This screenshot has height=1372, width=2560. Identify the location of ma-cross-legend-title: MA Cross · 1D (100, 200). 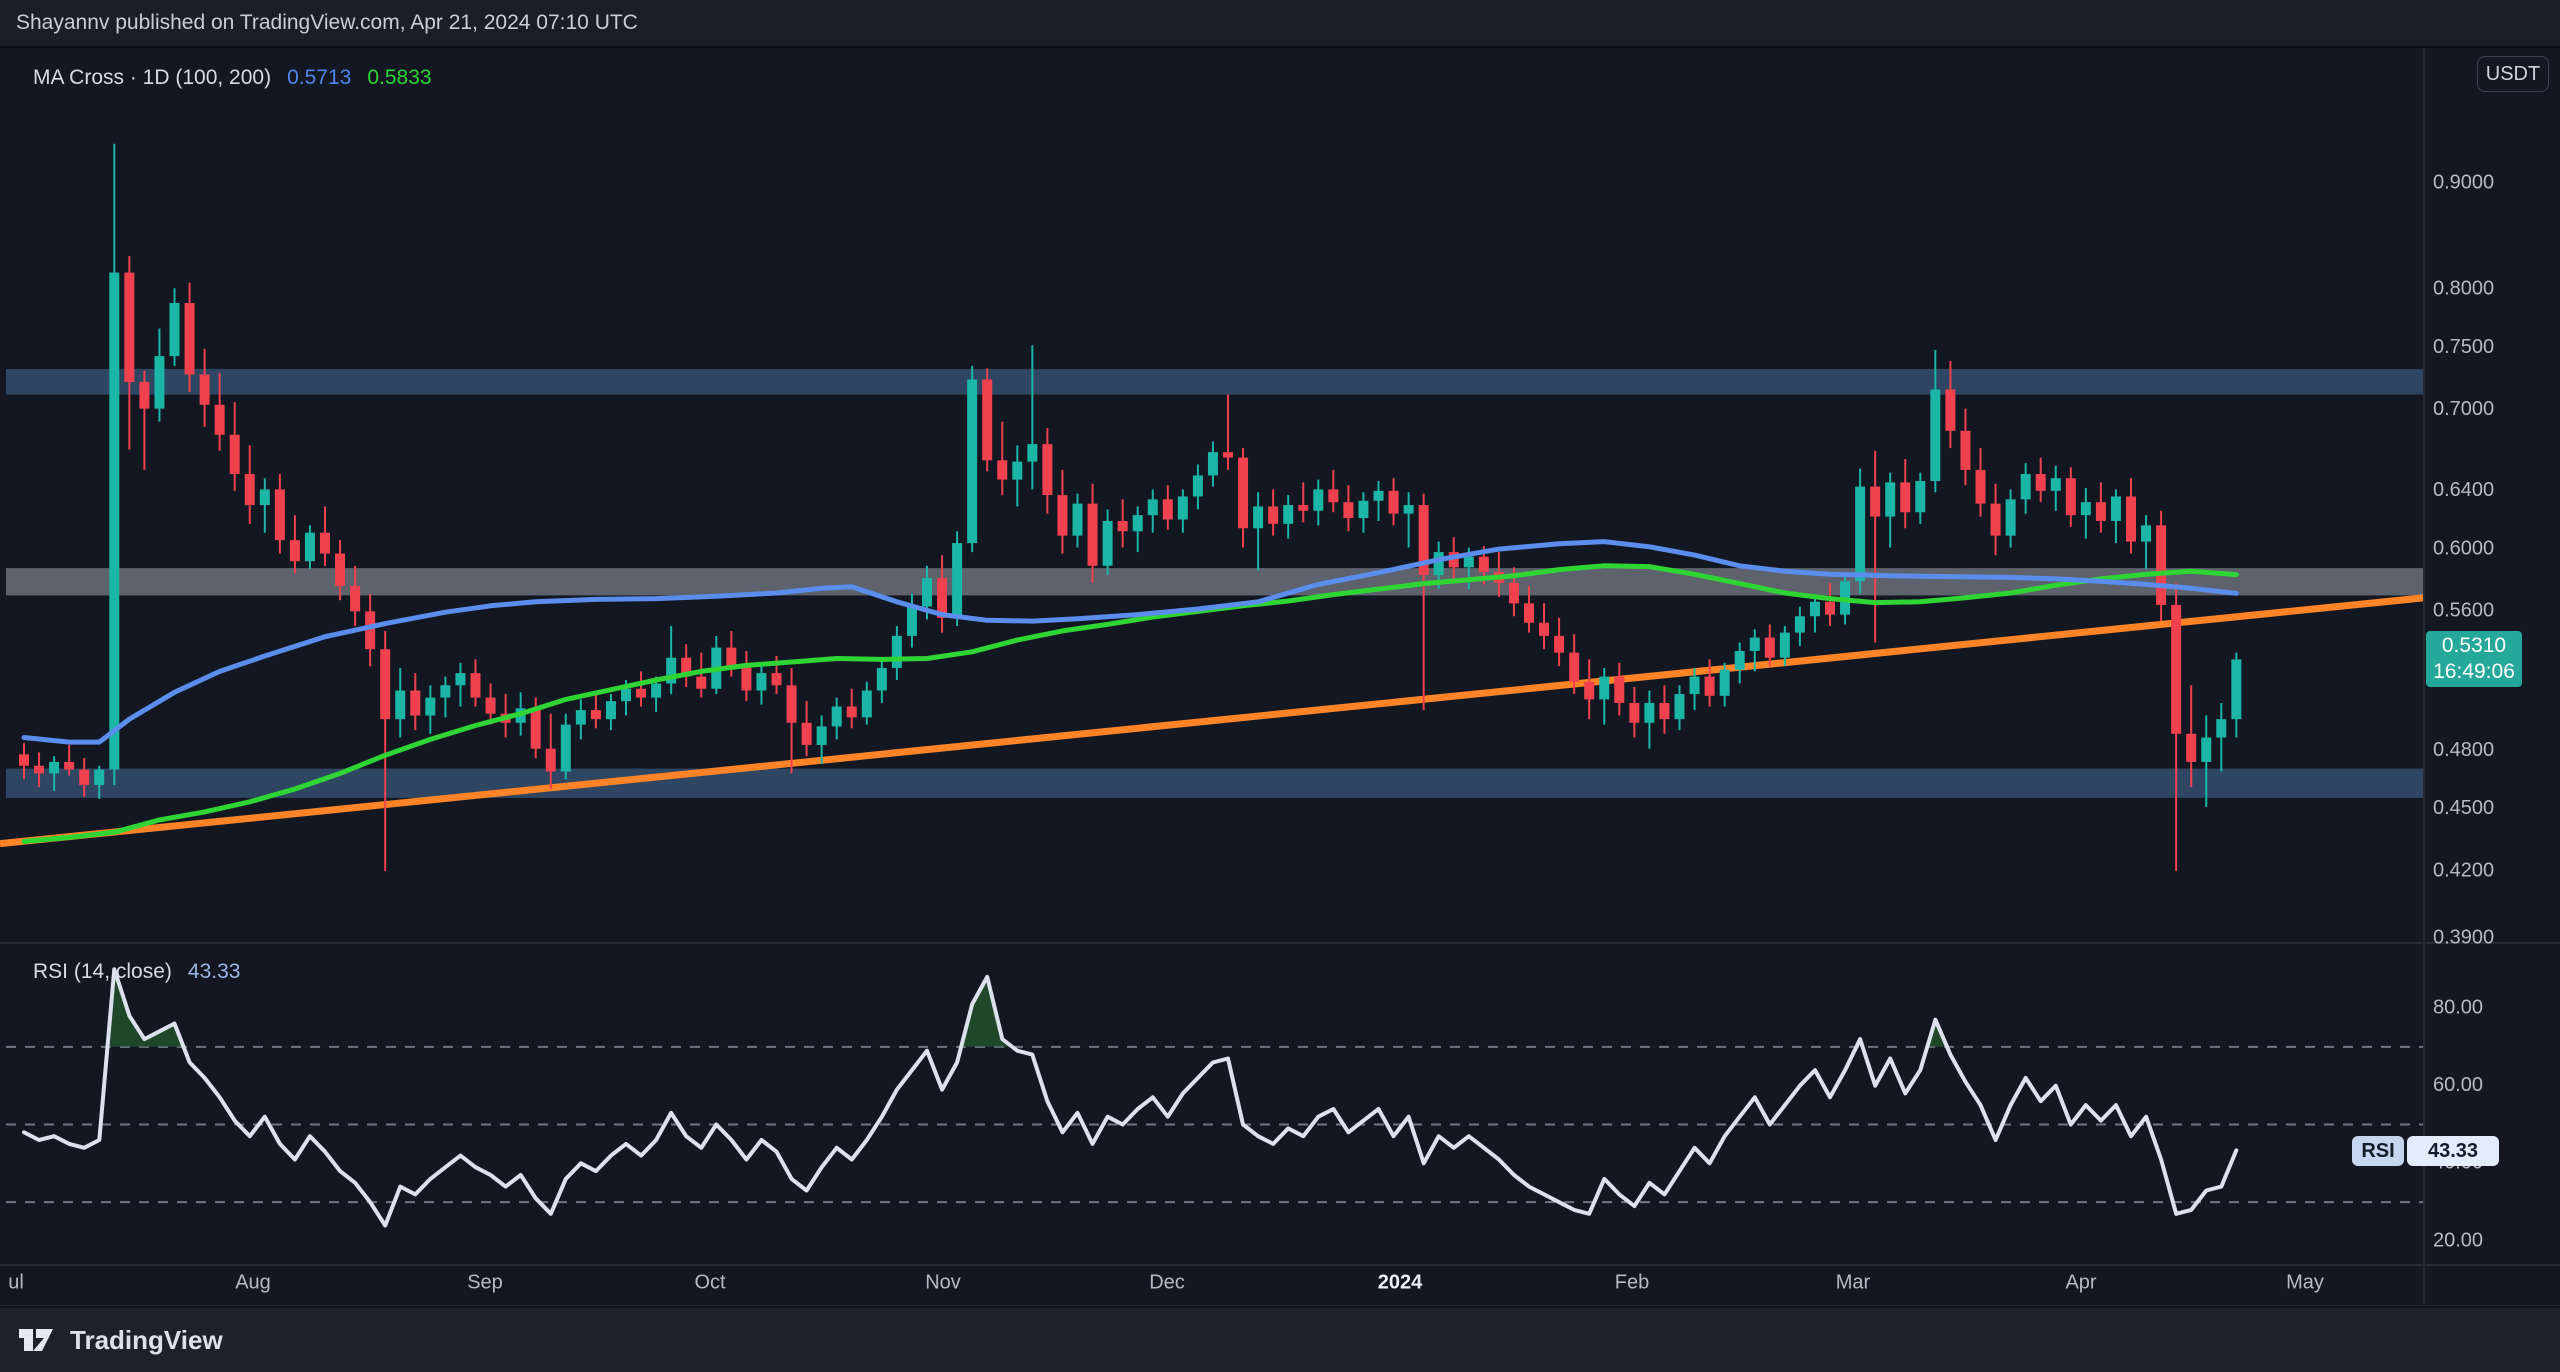
(152, 77).